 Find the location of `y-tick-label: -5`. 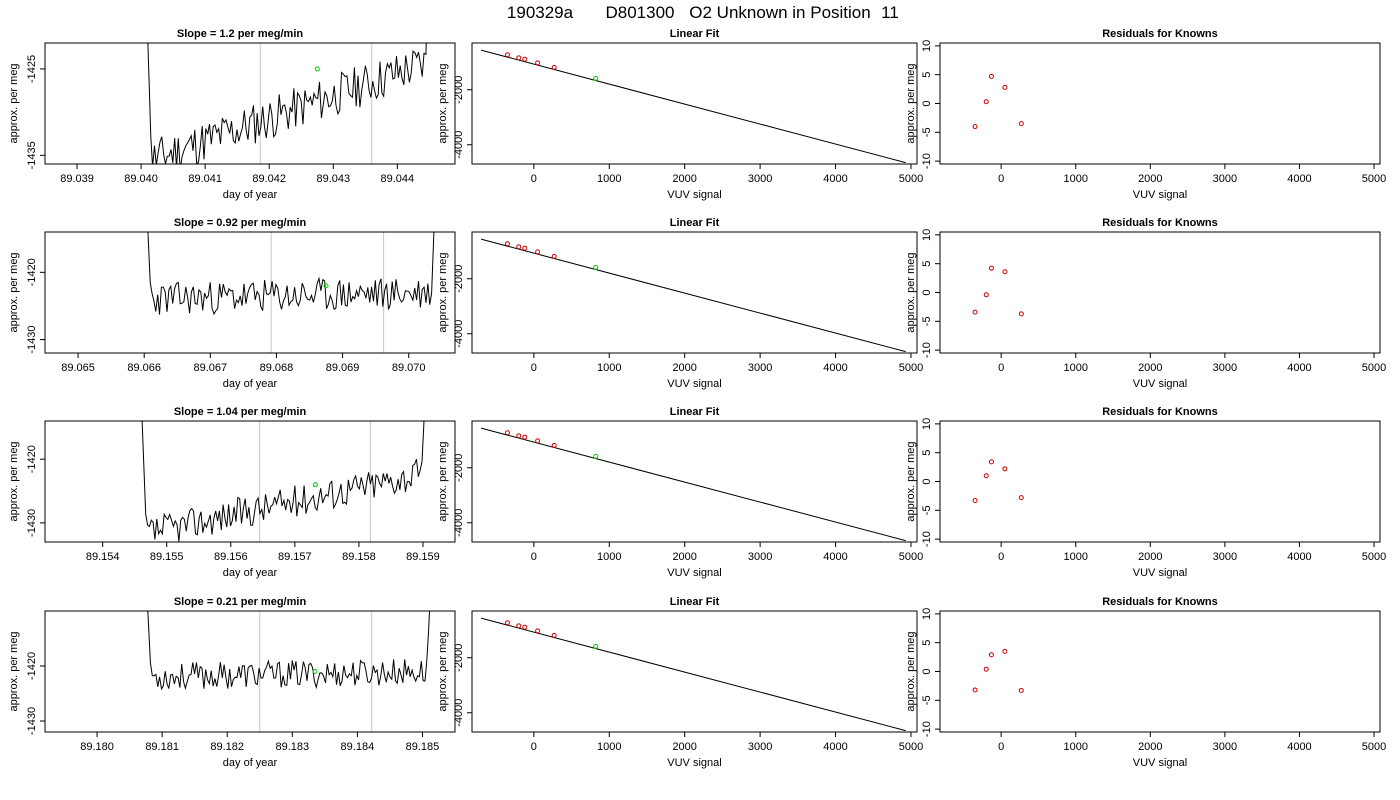

y-tick-label: -5 is located at coordinates (927, 132).